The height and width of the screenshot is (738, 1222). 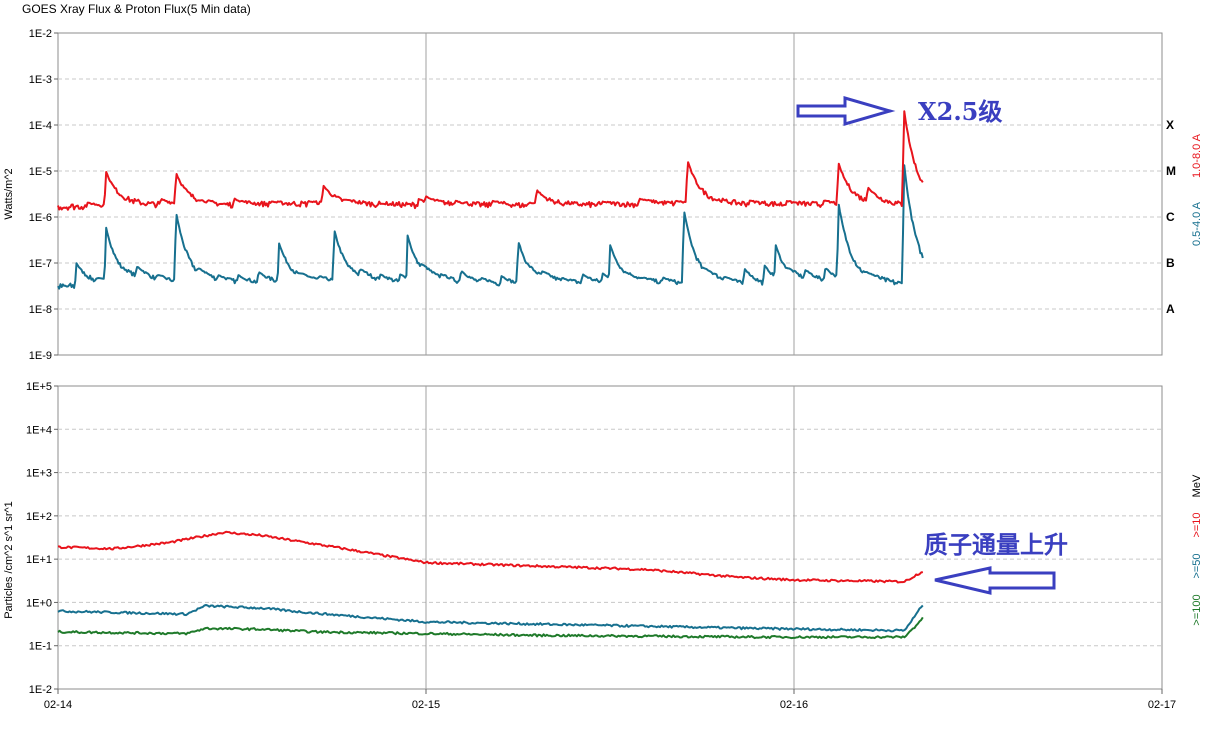 I want to click on proton-series, so click(x=490, y=585).